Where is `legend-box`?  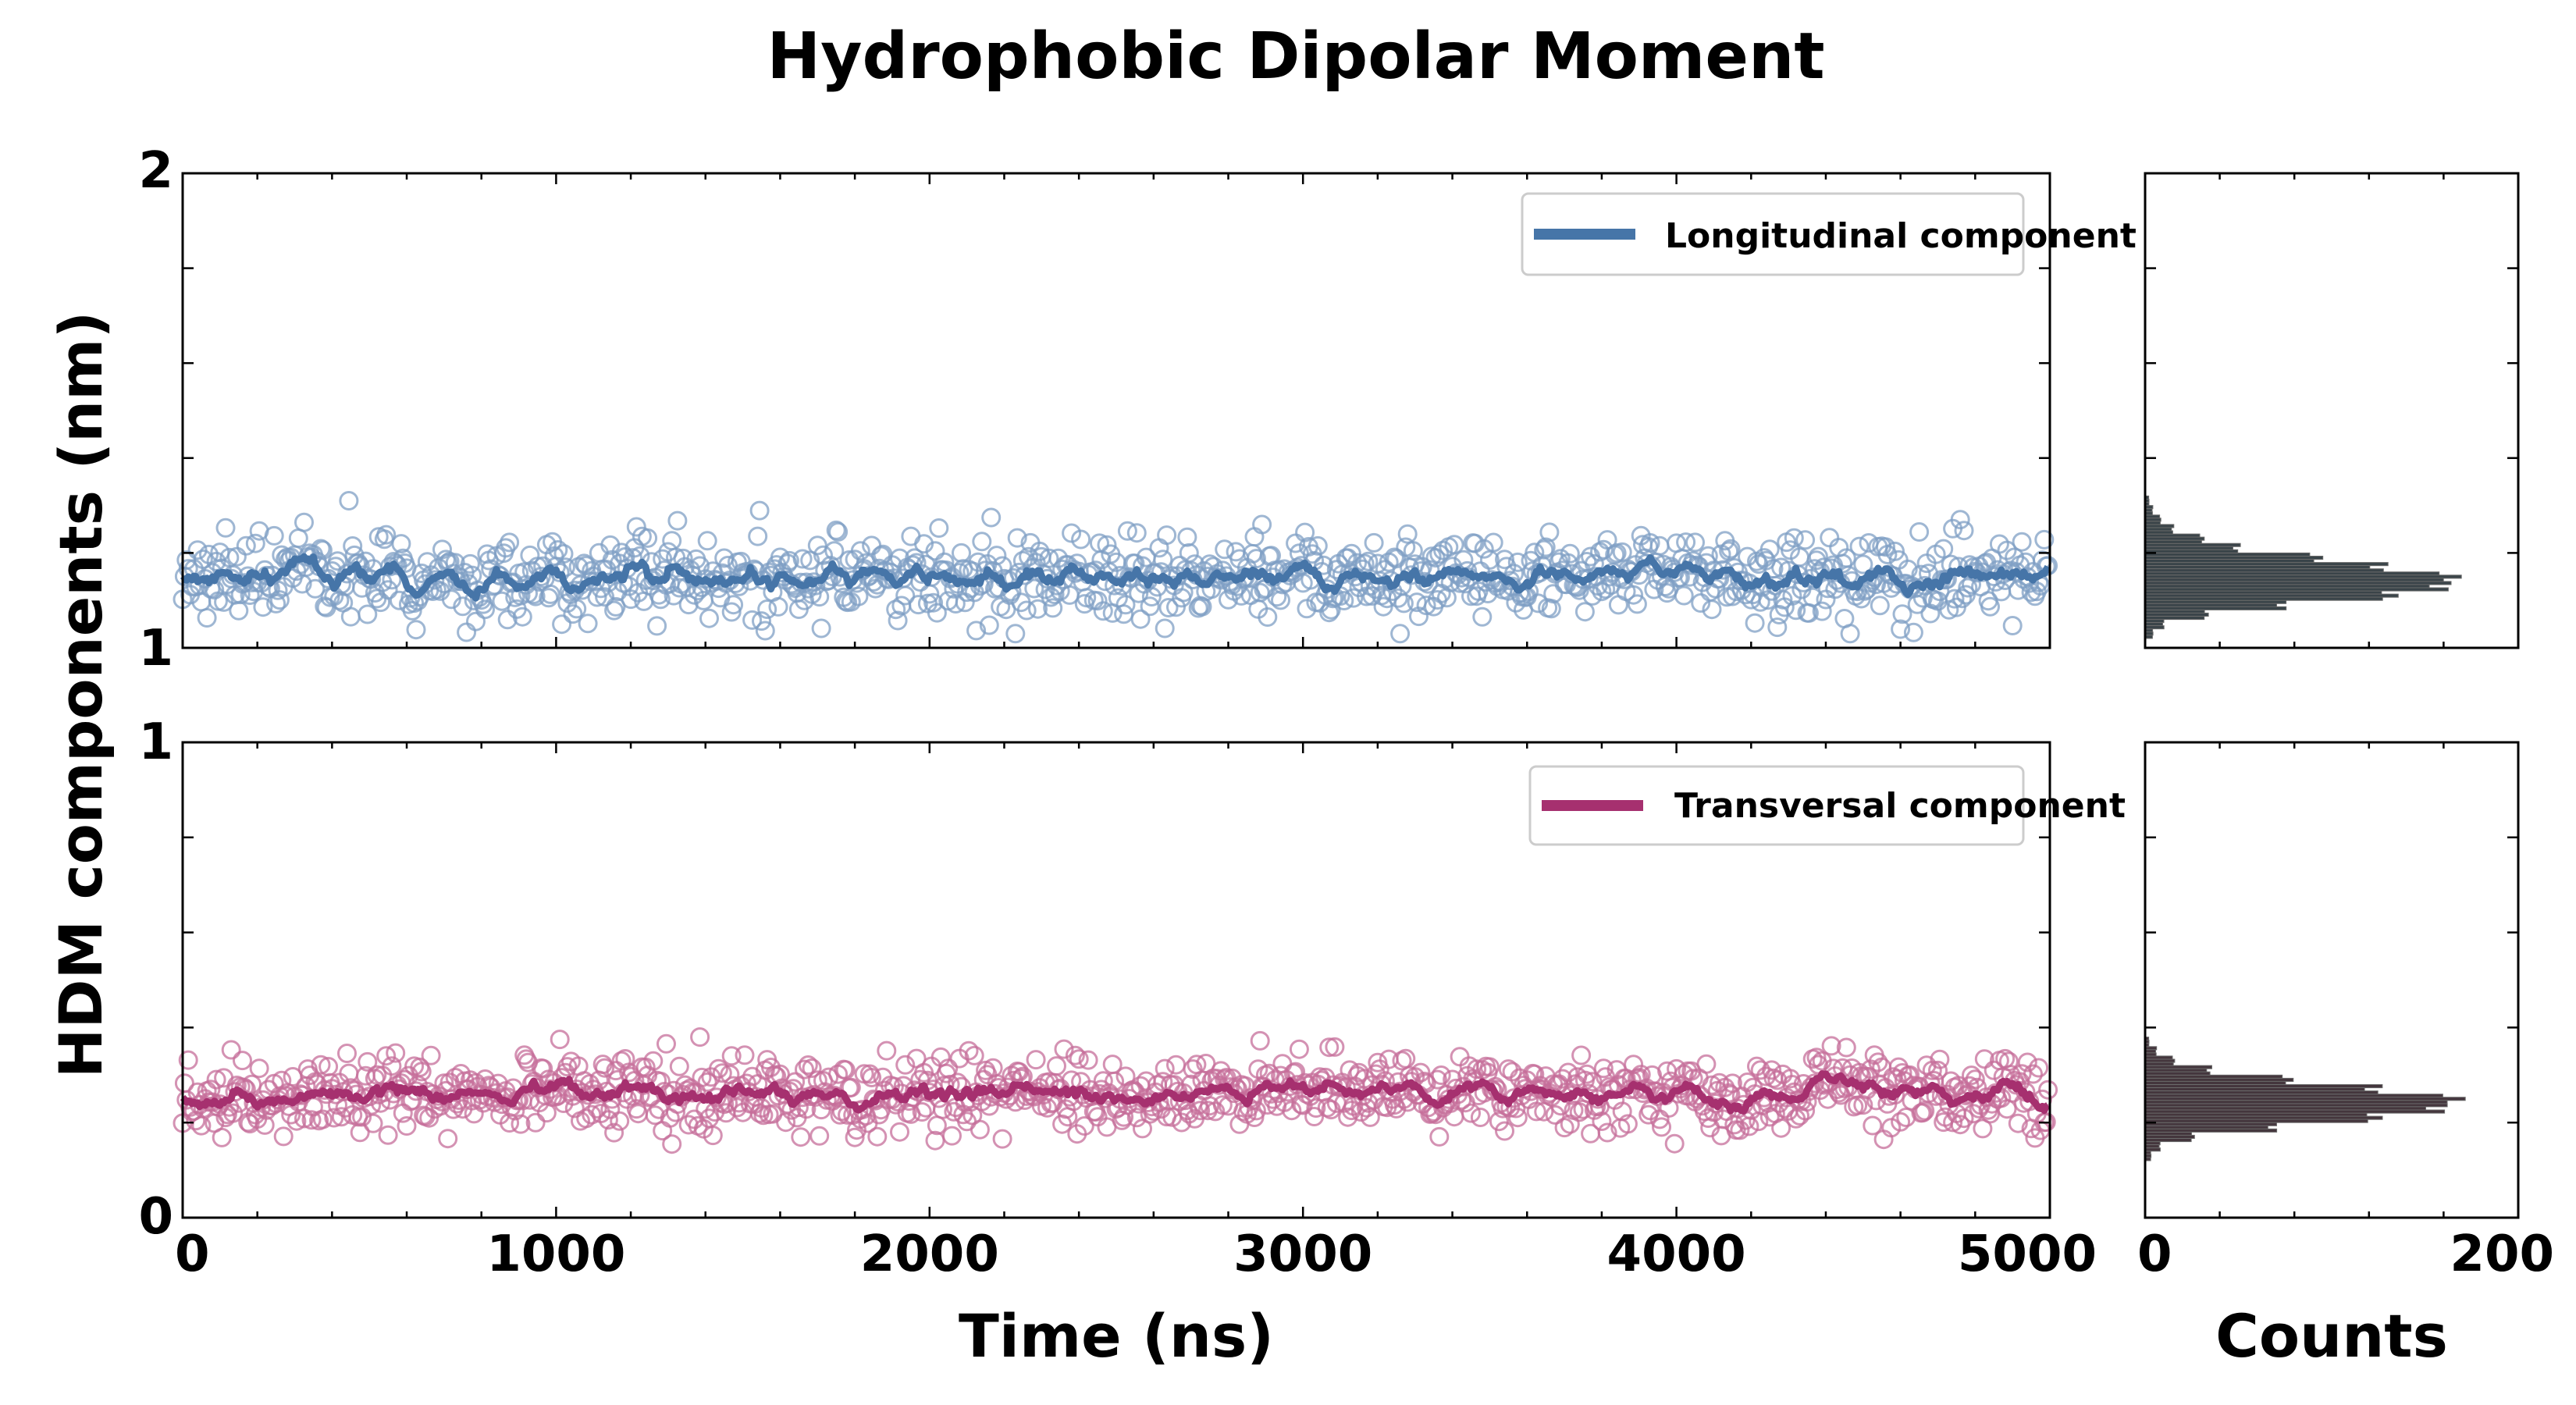
legend-box is located at coordinates (1773, 234).